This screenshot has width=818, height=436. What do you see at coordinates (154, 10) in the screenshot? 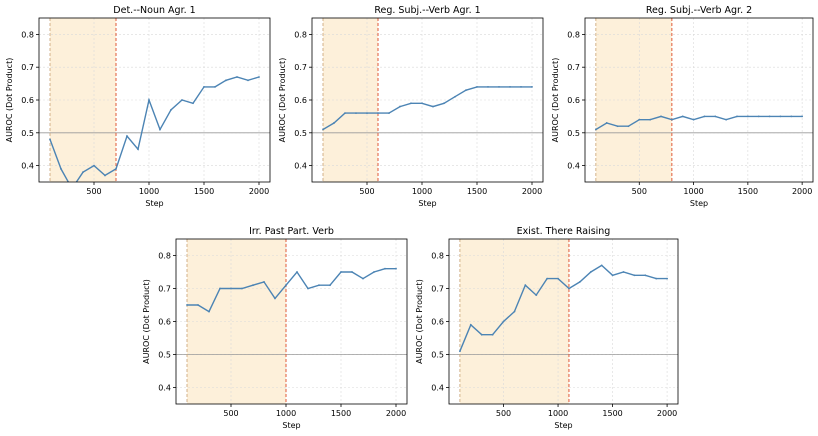
I see `chart-title: Det.--Noun Agr. 1` at bounding box center [154, 10].